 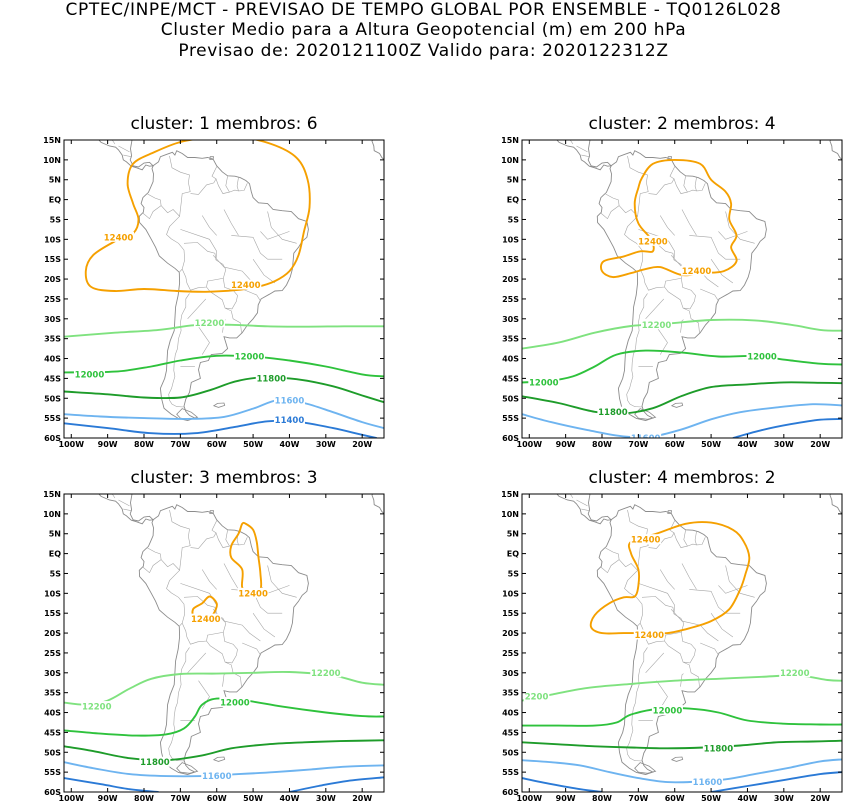 What do you see at coordinates (55, 554) in the screenshot?
I see `lat-tick-label: EQ` at bounding box center [55, 554].